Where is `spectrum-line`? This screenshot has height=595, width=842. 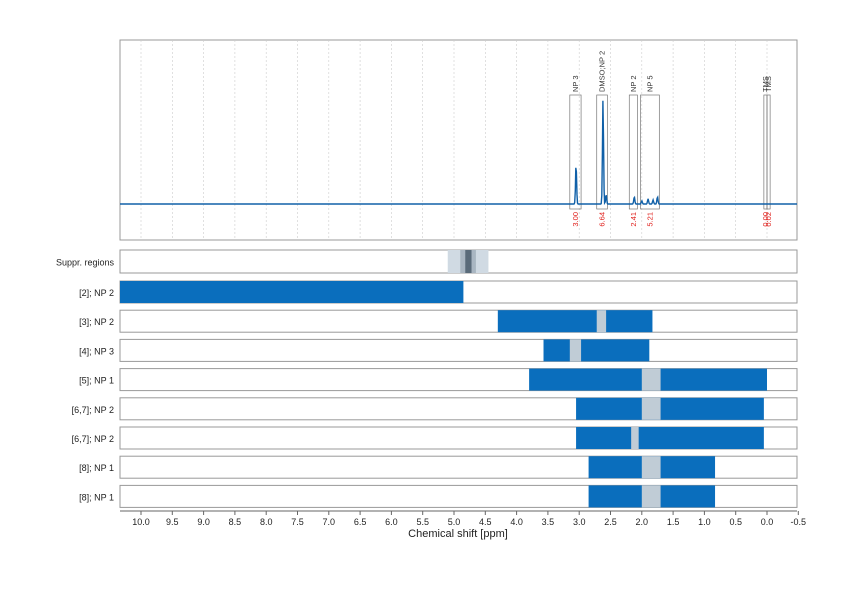 spectrum-line is located at coordinates (458, 153).